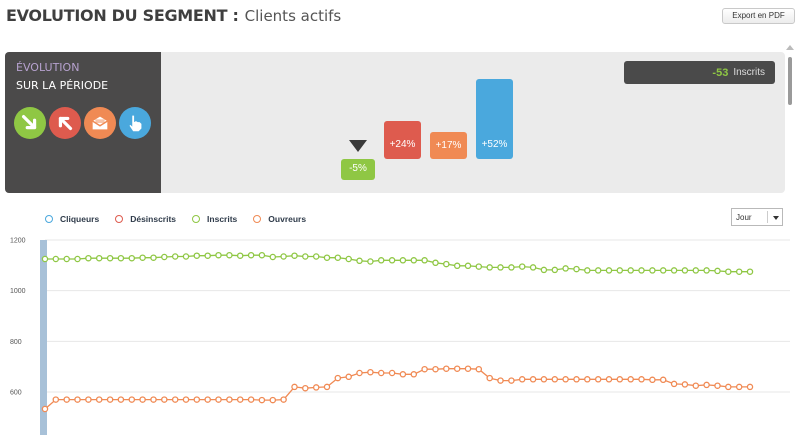  I want to click on legend-item-inscrits: Inscrits, so click(214, 219).